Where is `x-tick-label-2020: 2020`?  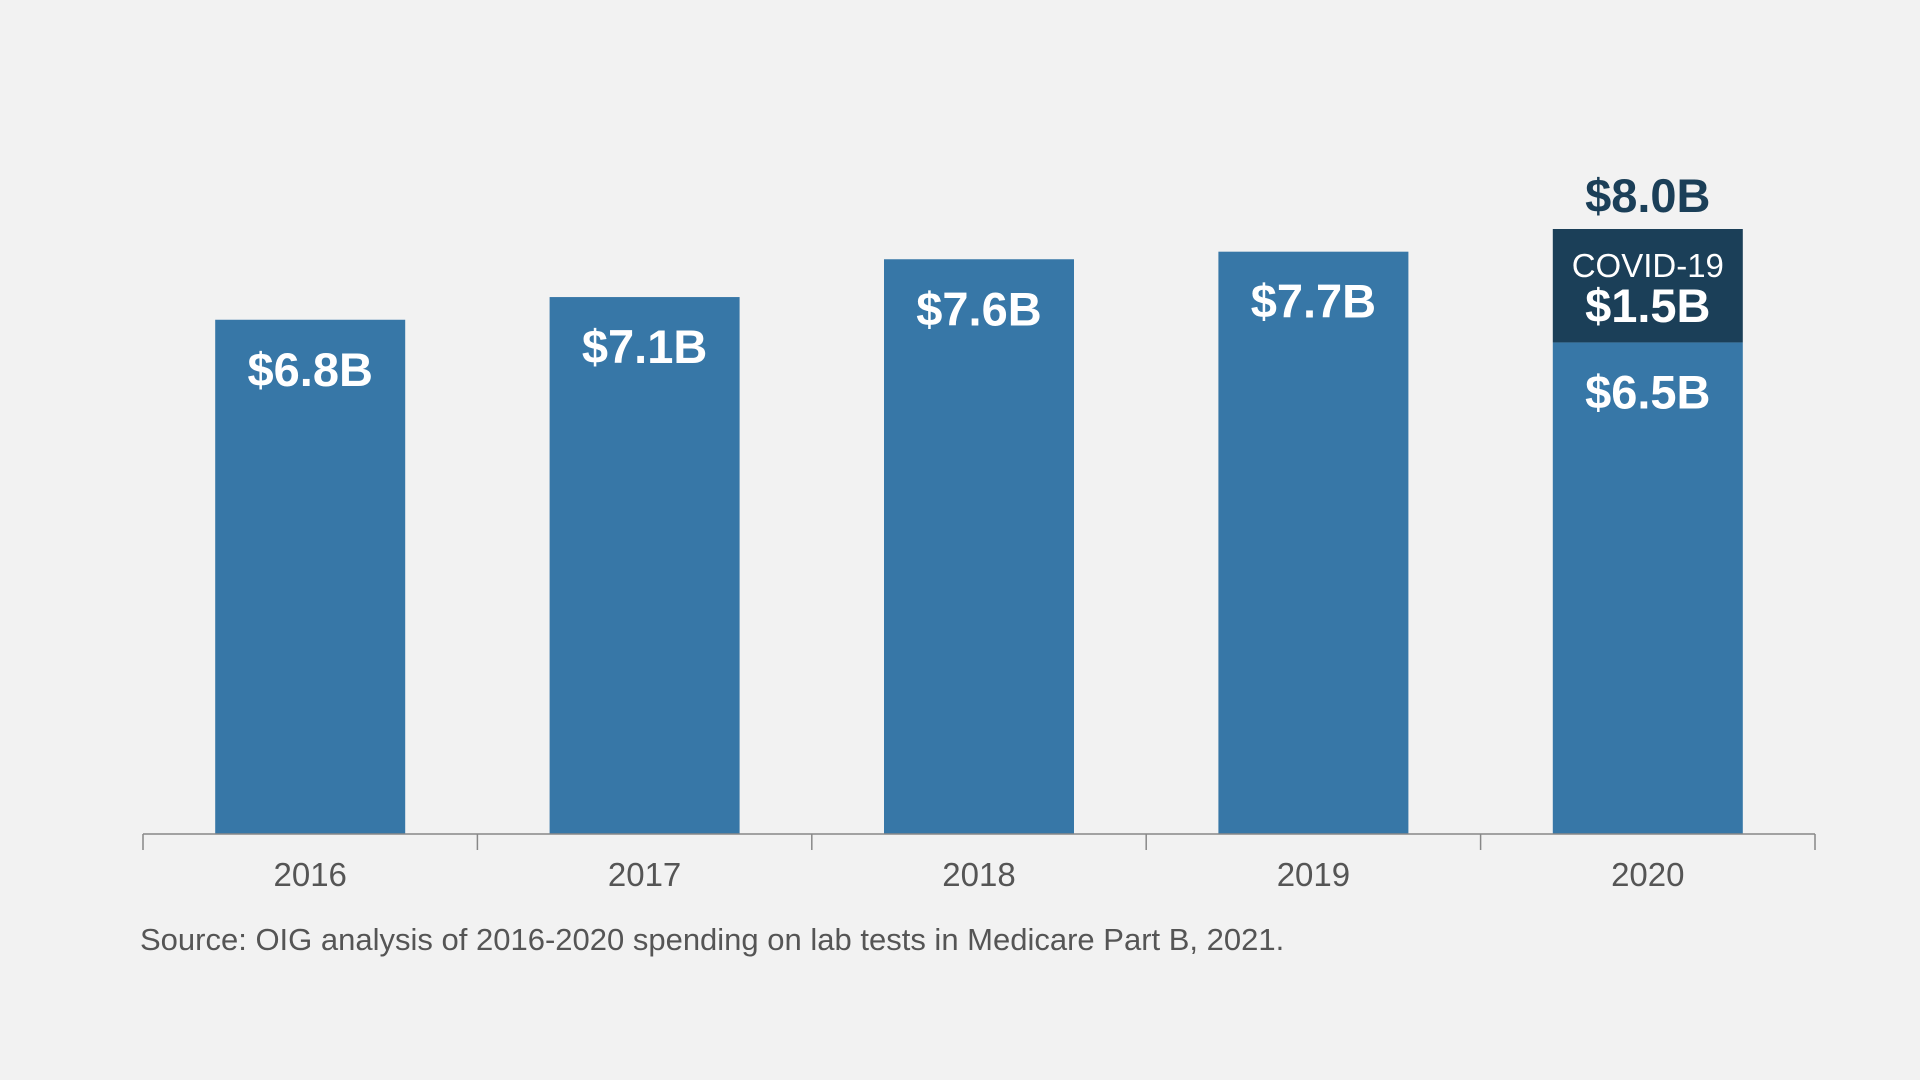
x-tick-label-2020: 2020 is located at coordinates (1647, 874).